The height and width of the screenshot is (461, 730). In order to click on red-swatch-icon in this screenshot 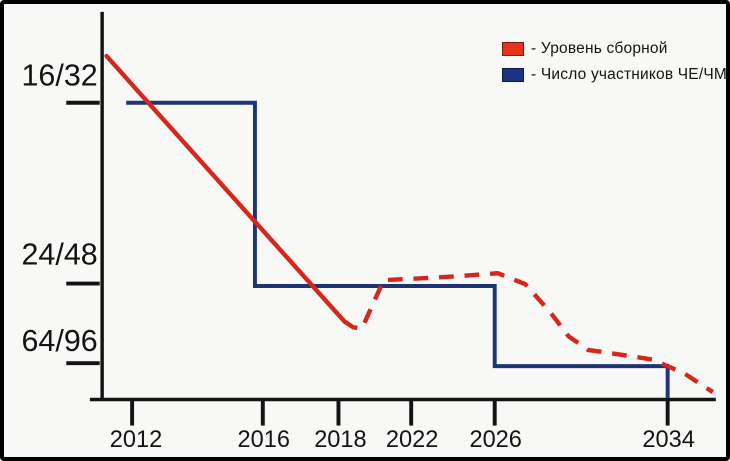, I will do `click(513, 49)`.